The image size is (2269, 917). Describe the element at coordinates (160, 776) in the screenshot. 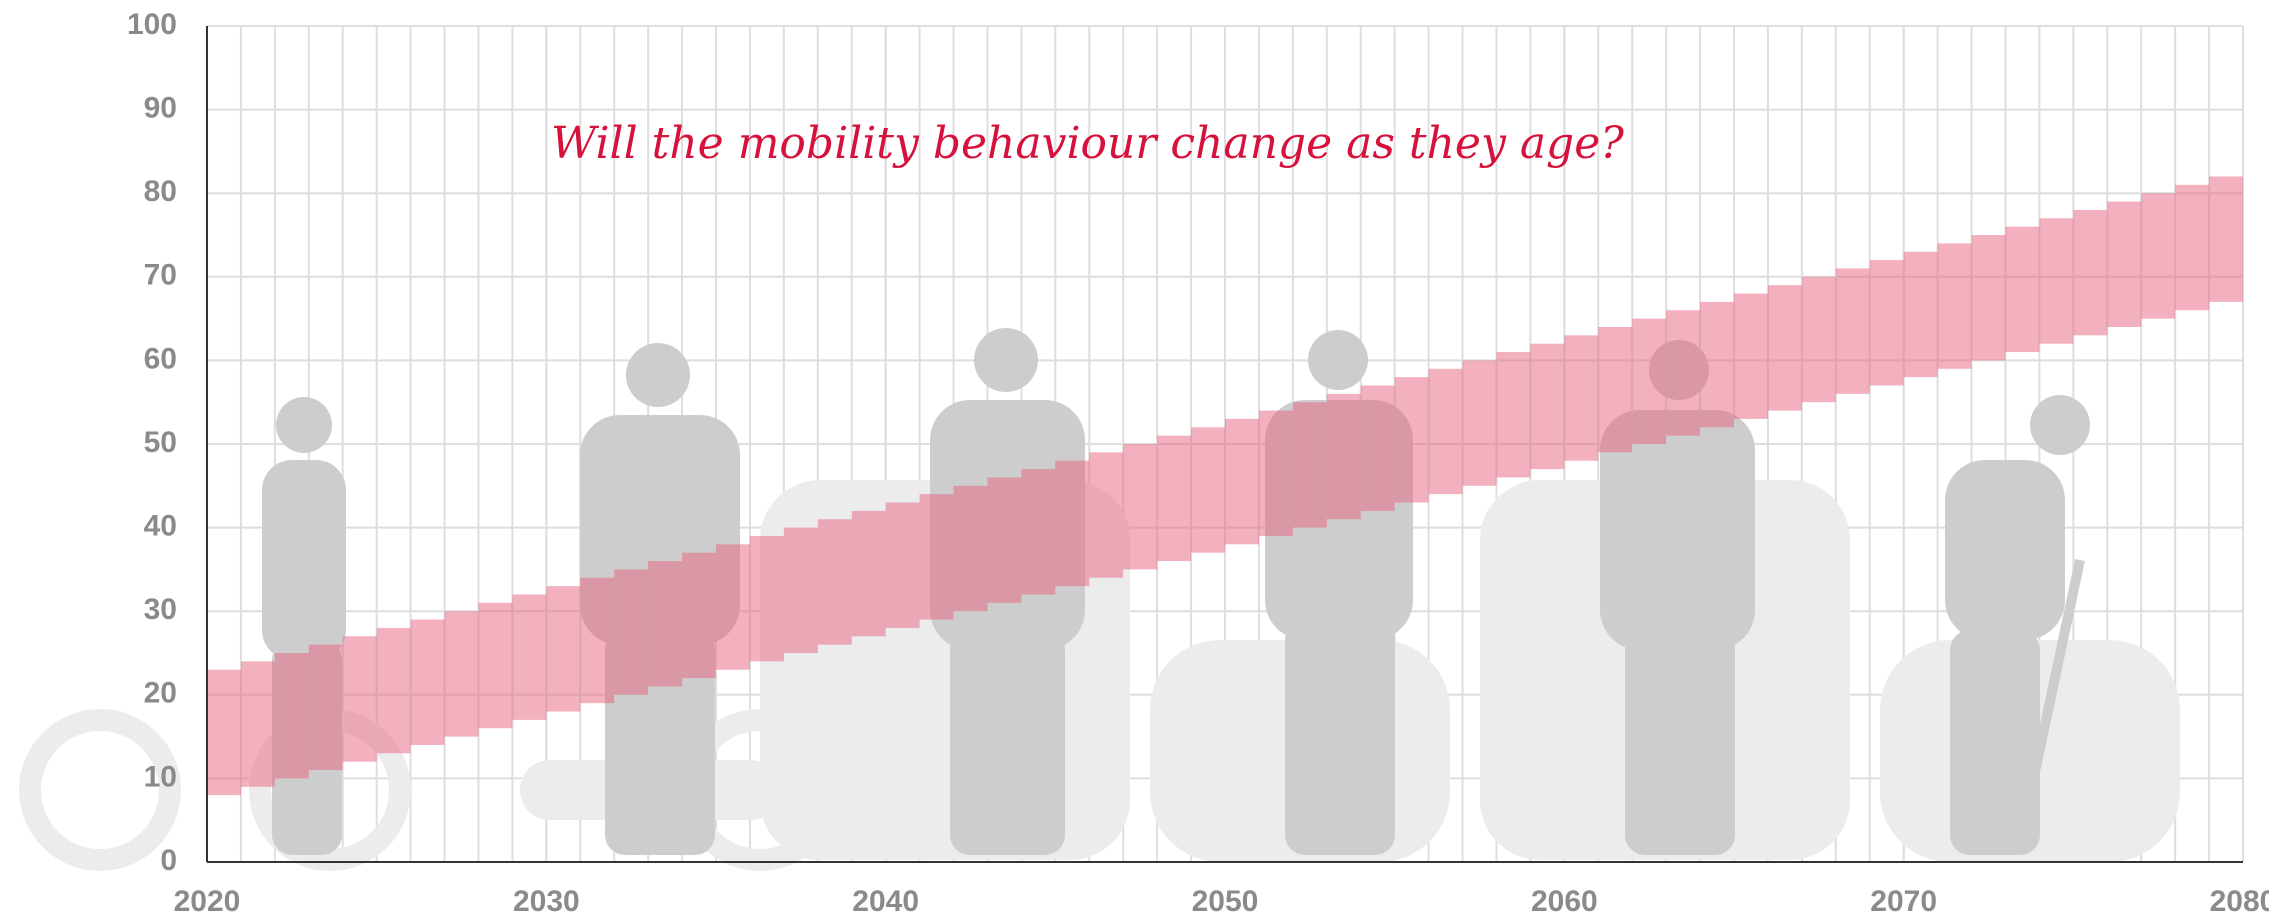

I see `y-tick-label: 10` at that location.